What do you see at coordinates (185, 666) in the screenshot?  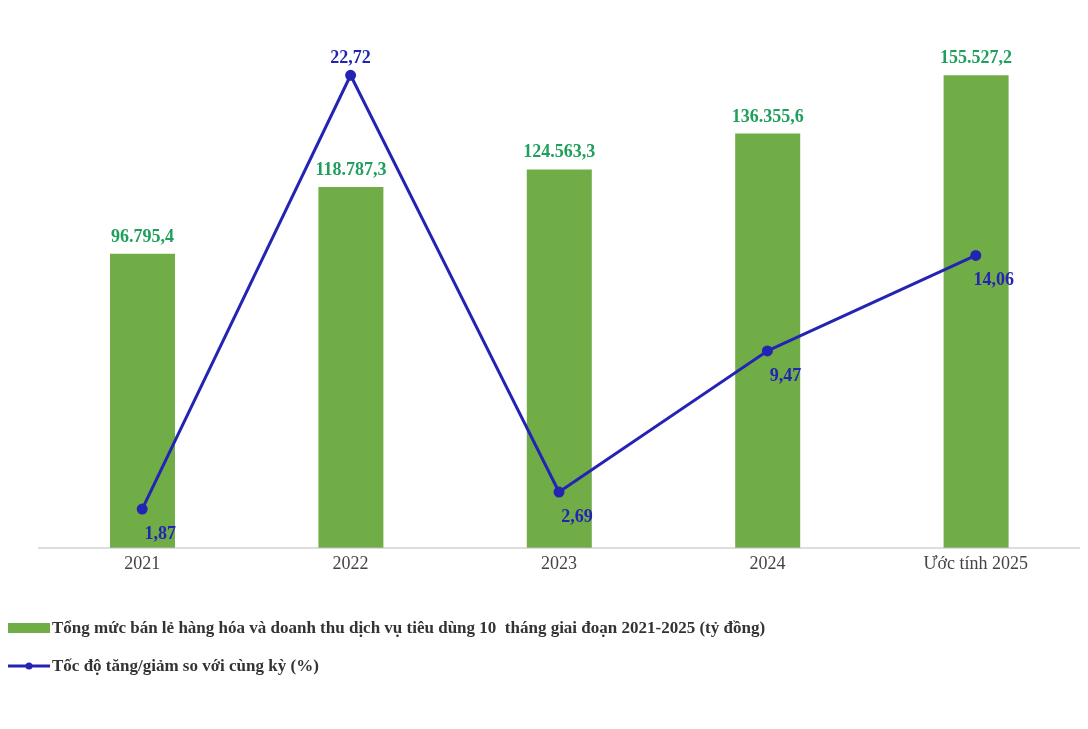 I see `legend-label: Tốc độ tăng/giảm so với cùng kỳ (%)` at bounding box center [185, 666].